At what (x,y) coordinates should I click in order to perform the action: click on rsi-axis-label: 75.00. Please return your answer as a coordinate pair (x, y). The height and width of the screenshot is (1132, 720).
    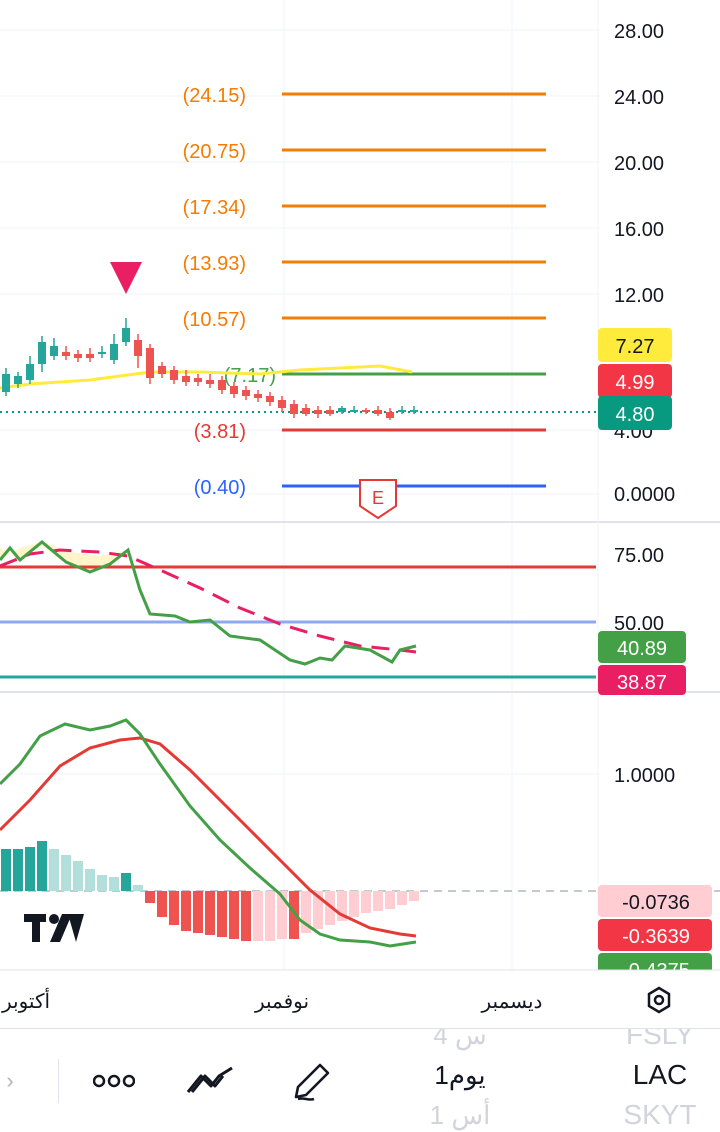
    Looking at the image, I should click on (639, 556).